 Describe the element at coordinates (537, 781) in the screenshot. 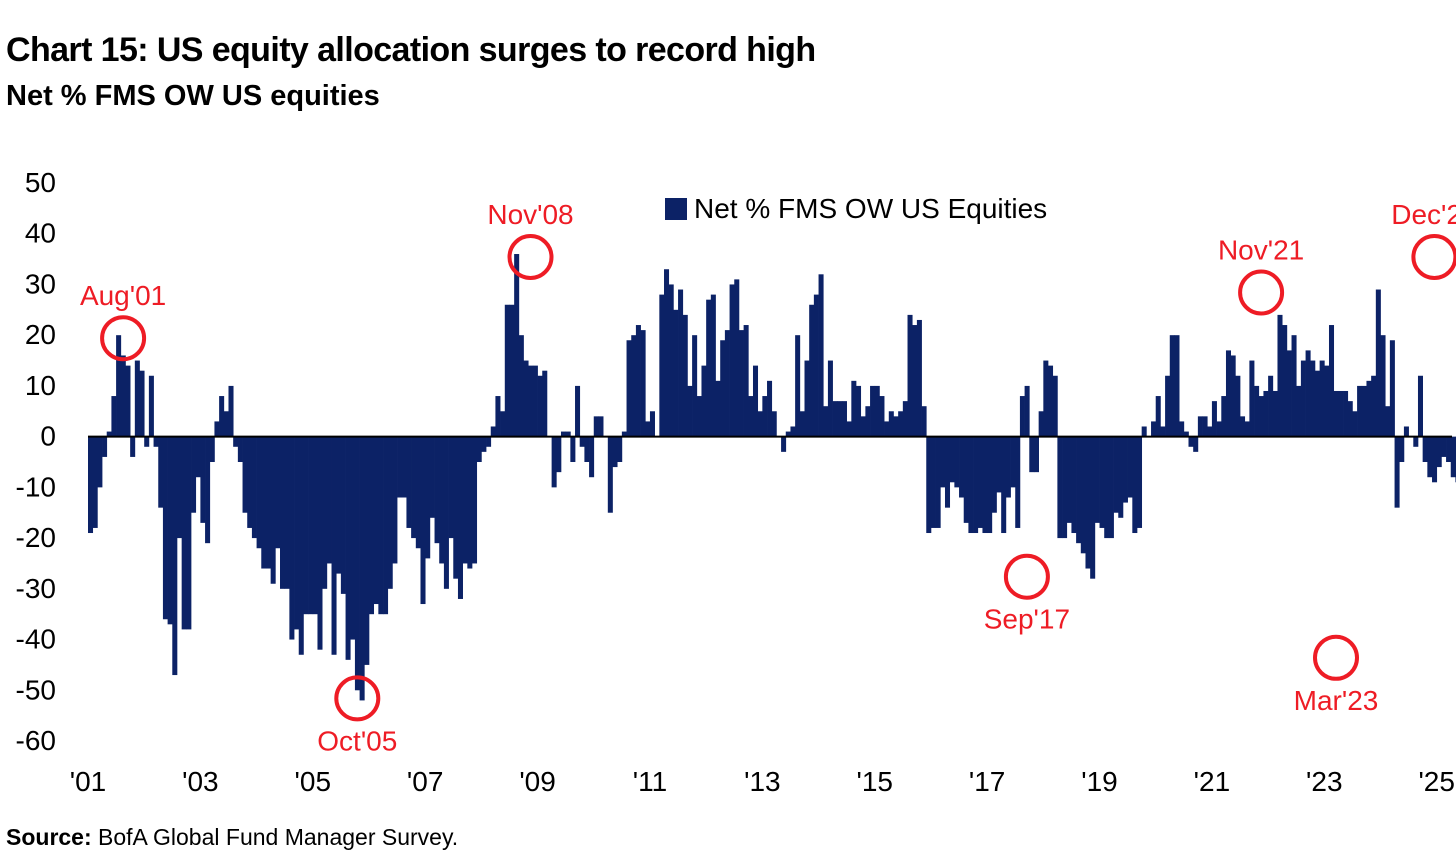

I see `x-tick-label: '09` at that location.